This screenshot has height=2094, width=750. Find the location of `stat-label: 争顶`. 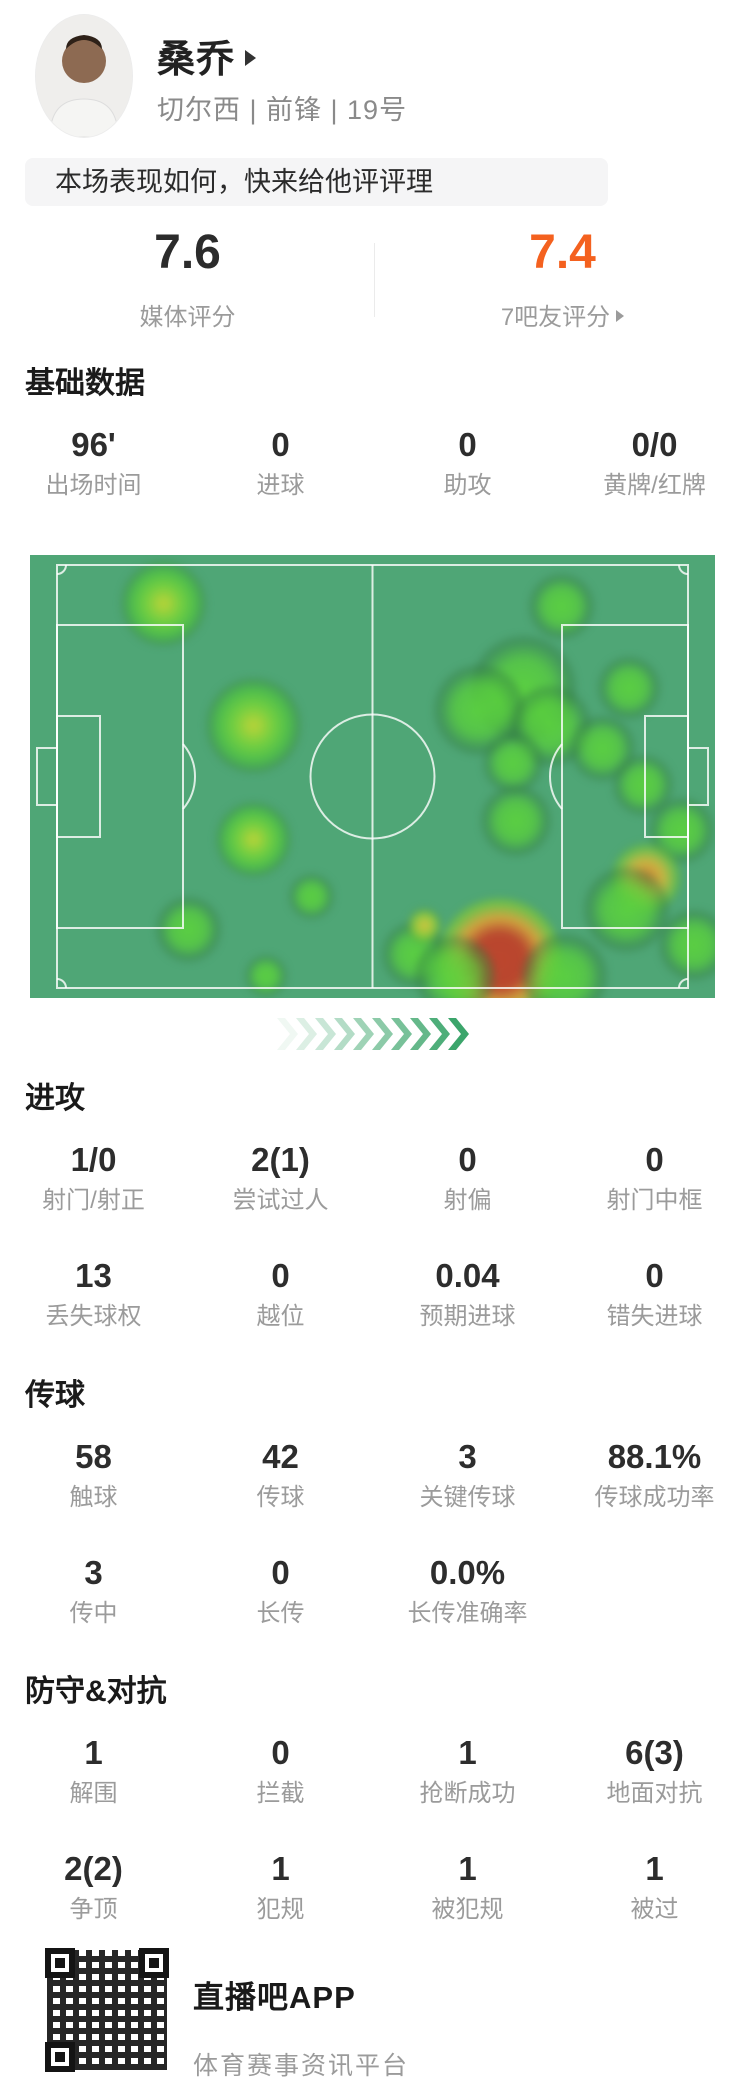

stat-label: 争顶 is located at coordinates (93, 1909).